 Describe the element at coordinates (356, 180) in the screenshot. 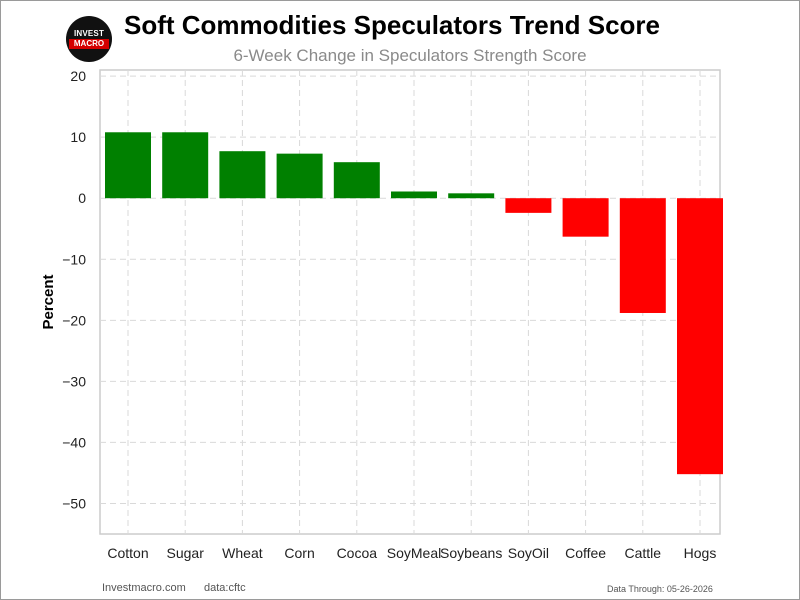

I see `bar-cocoa` at that location.